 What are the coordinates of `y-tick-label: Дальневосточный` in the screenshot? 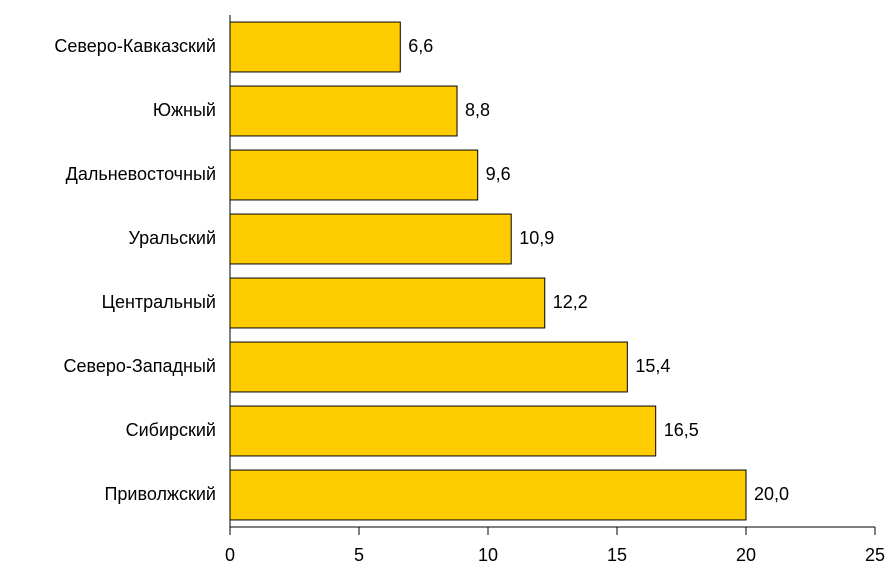 It's located at (141, 174).